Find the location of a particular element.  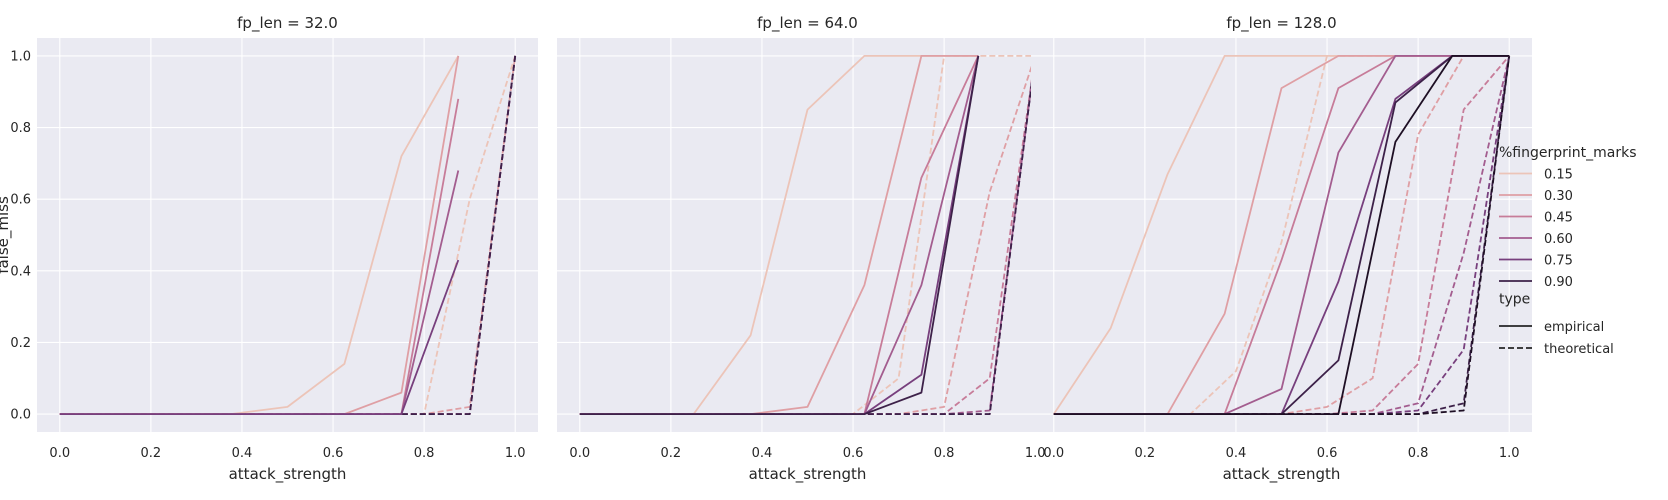

y-tick-label: 0.6 is located at coordinates (20, 200).